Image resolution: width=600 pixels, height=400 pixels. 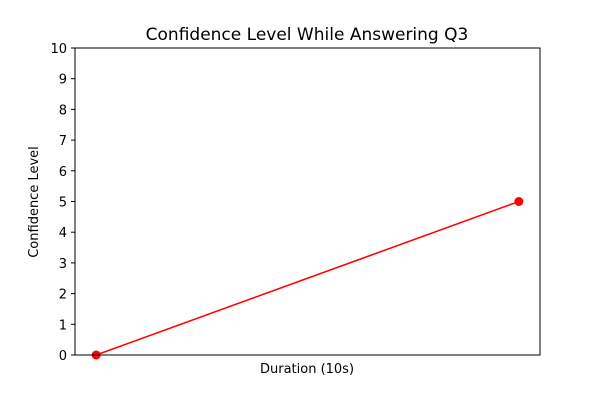 I want to click on y-axis-ticks: 0 1 2 3 4 5 6 7 8 9 10, so click(x=62, y=203).